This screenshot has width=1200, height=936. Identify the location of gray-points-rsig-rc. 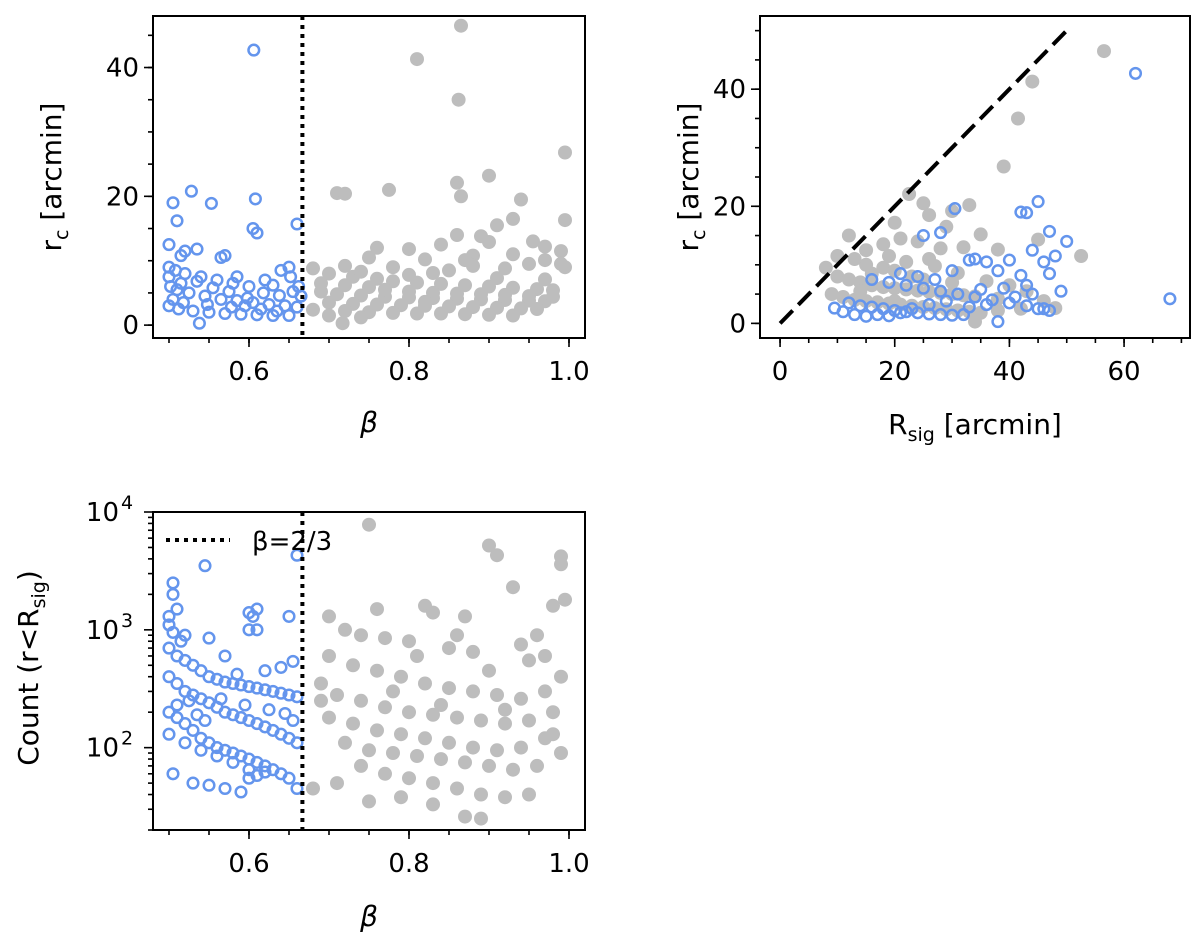
(964, 186).